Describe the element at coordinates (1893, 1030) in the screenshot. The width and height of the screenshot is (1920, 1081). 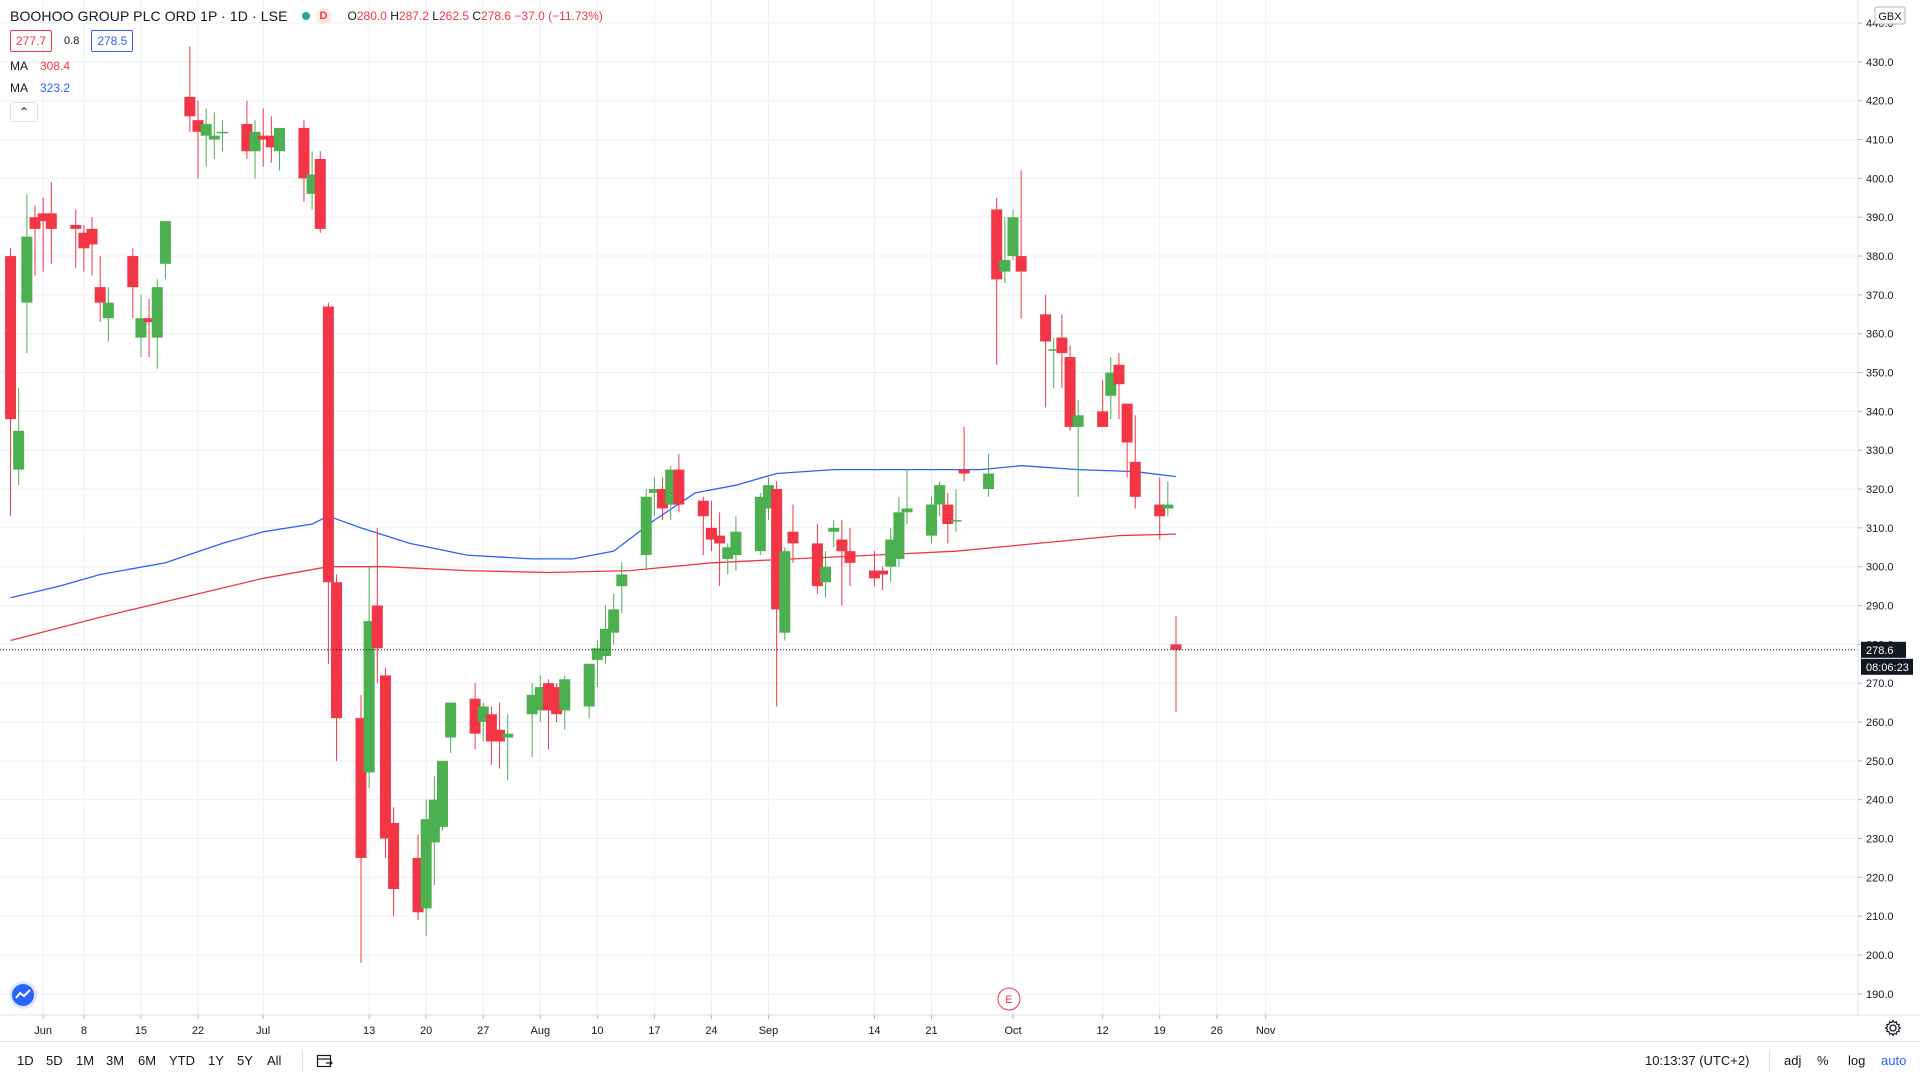
I see `settings-gear-icon` at that location.